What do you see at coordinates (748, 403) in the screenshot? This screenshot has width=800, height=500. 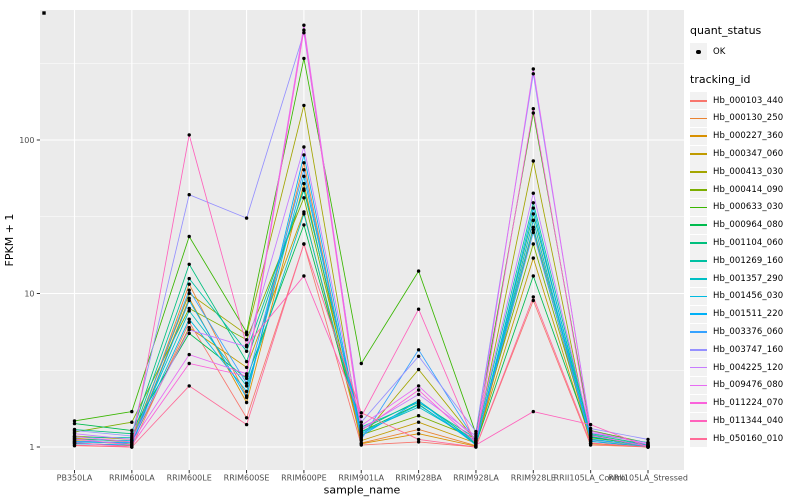 I see `legend-item-label: Hb_011224_070` at bounding box center [748, 403].